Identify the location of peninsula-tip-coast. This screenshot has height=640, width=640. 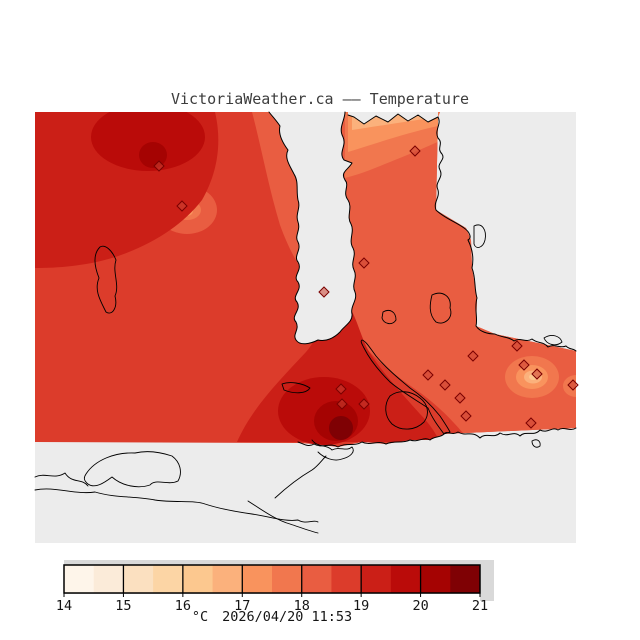
(393, 119).